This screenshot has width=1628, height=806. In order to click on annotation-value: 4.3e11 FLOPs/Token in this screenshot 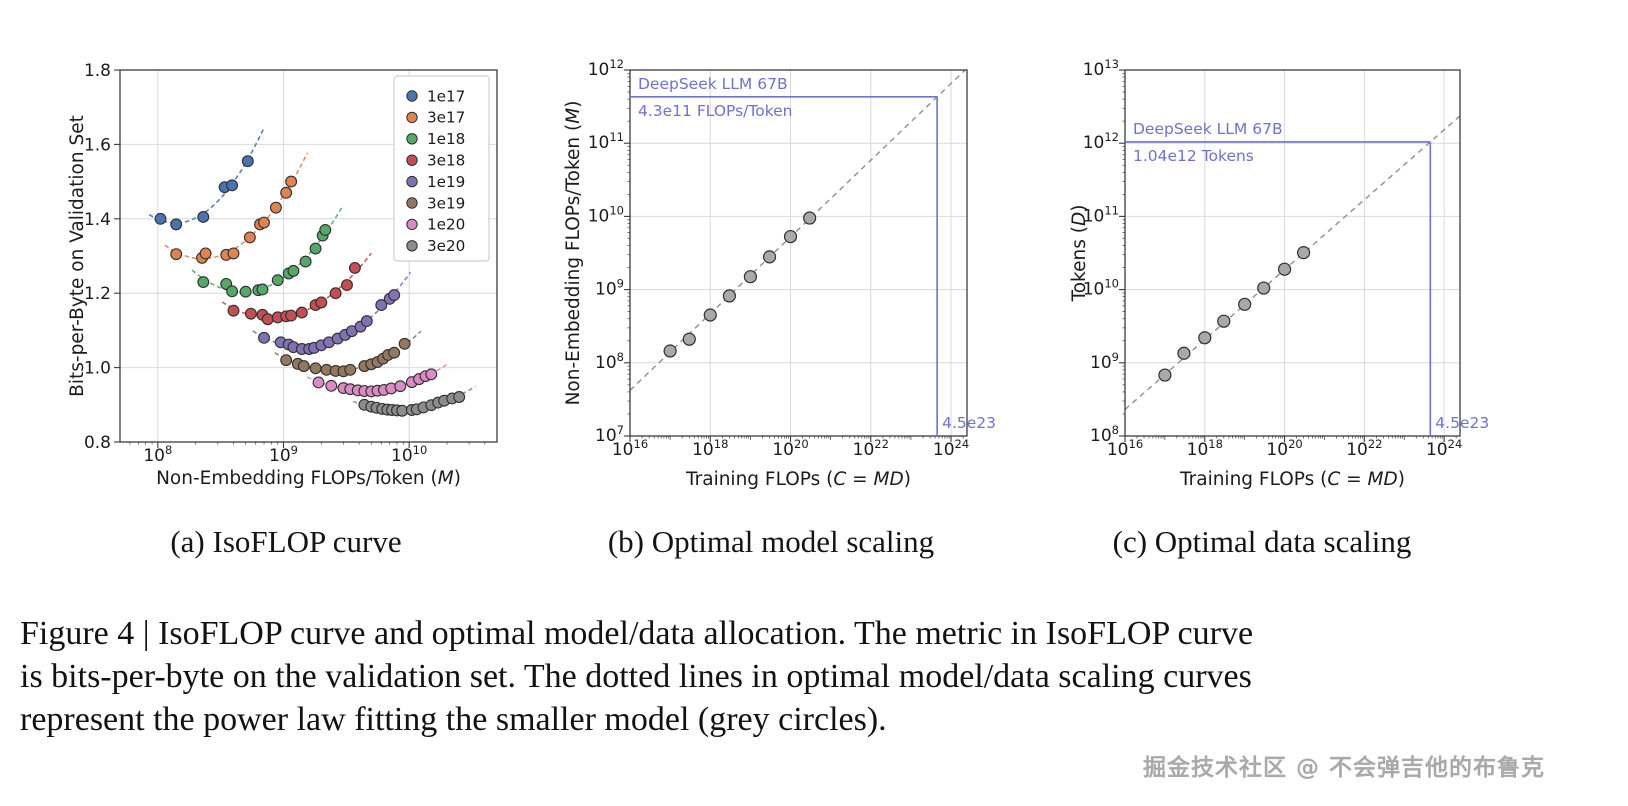, I will do `click(715, 111)`.